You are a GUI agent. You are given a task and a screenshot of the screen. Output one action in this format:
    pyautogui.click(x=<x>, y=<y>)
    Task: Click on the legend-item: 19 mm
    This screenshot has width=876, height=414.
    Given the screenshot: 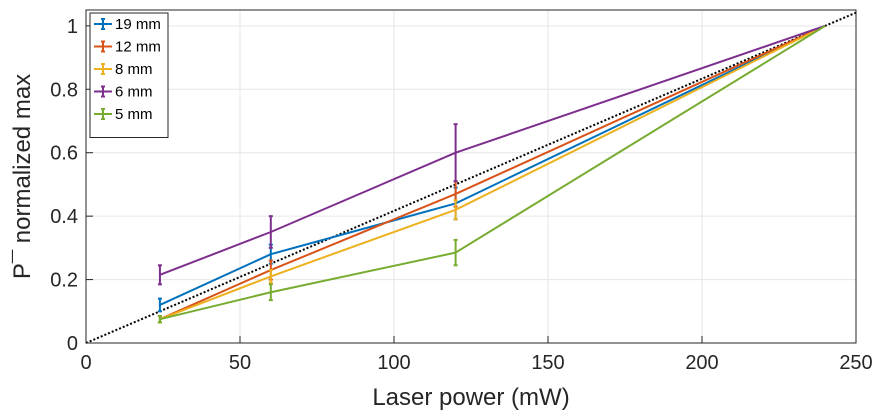 What is the action you would take?
    pyautogui.click(x=127, y=24)
    